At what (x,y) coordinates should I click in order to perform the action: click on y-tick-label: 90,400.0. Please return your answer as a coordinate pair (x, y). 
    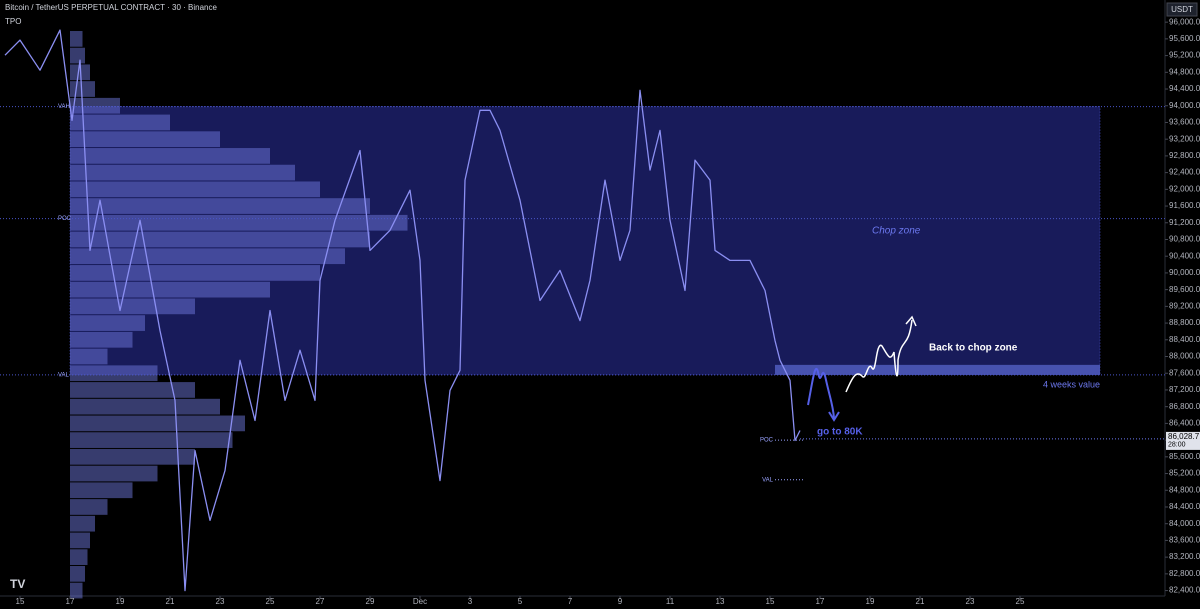
    Looking at the image, I should click on (1184, 255).